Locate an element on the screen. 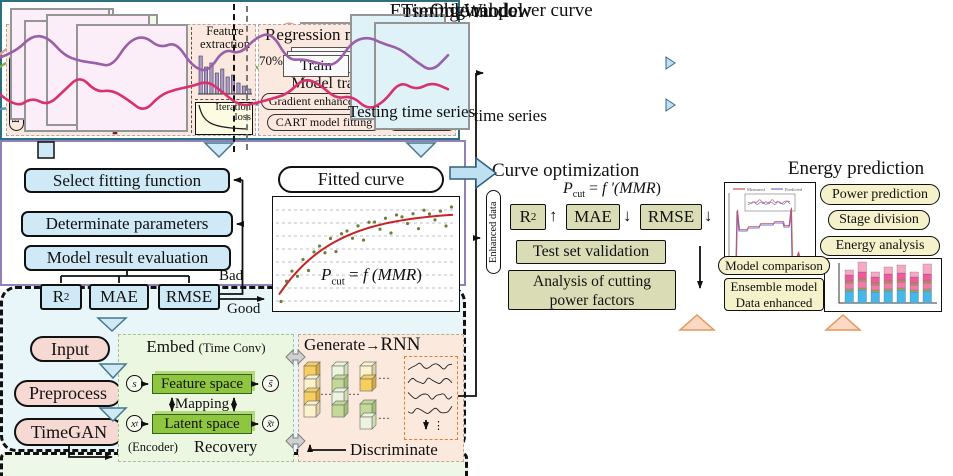  stacked-energy-bars is located at coordinates (887, 282).